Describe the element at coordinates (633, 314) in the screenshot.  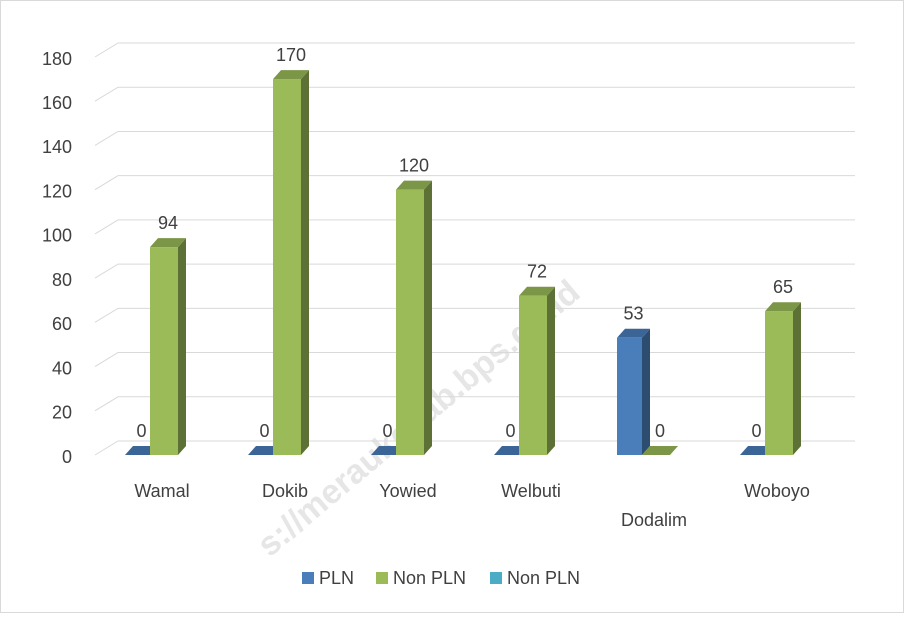
I see `value-label: 53` at that location.